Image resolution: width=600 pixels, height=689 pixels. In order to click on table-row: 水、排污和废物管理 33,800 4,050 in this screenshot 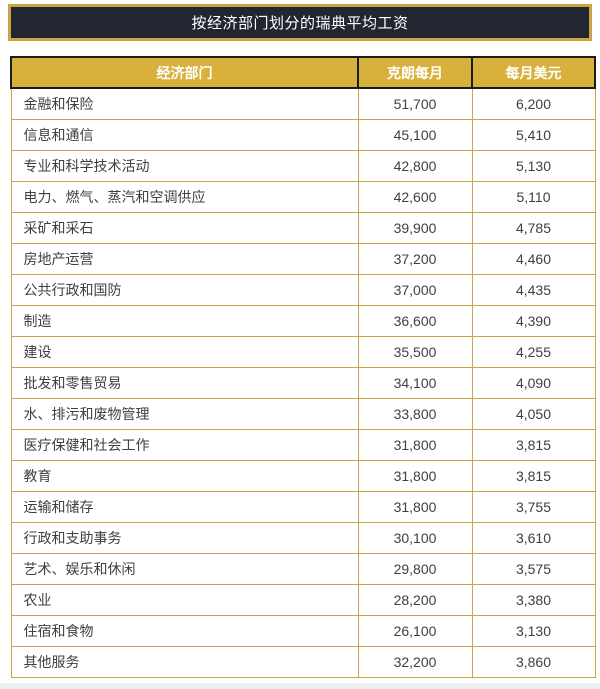, I will do `click(303, 414)`.